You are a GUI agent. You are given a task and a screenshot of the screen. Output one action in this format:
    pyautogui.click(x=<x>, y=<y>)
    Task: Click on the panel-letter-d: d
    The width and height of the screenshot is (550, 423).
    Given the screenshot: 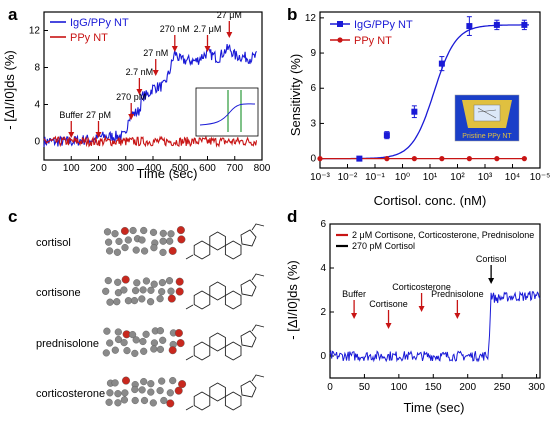 What is the action you would take?
    pyautogui.click(x=292, y=216)
    